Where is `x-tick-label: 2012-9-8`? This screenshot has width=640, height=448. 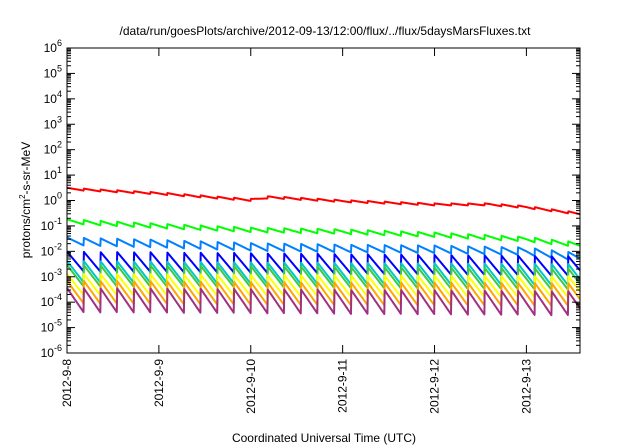
x-tick-label: 2012-9-8 is located at coordinates (67, 383).